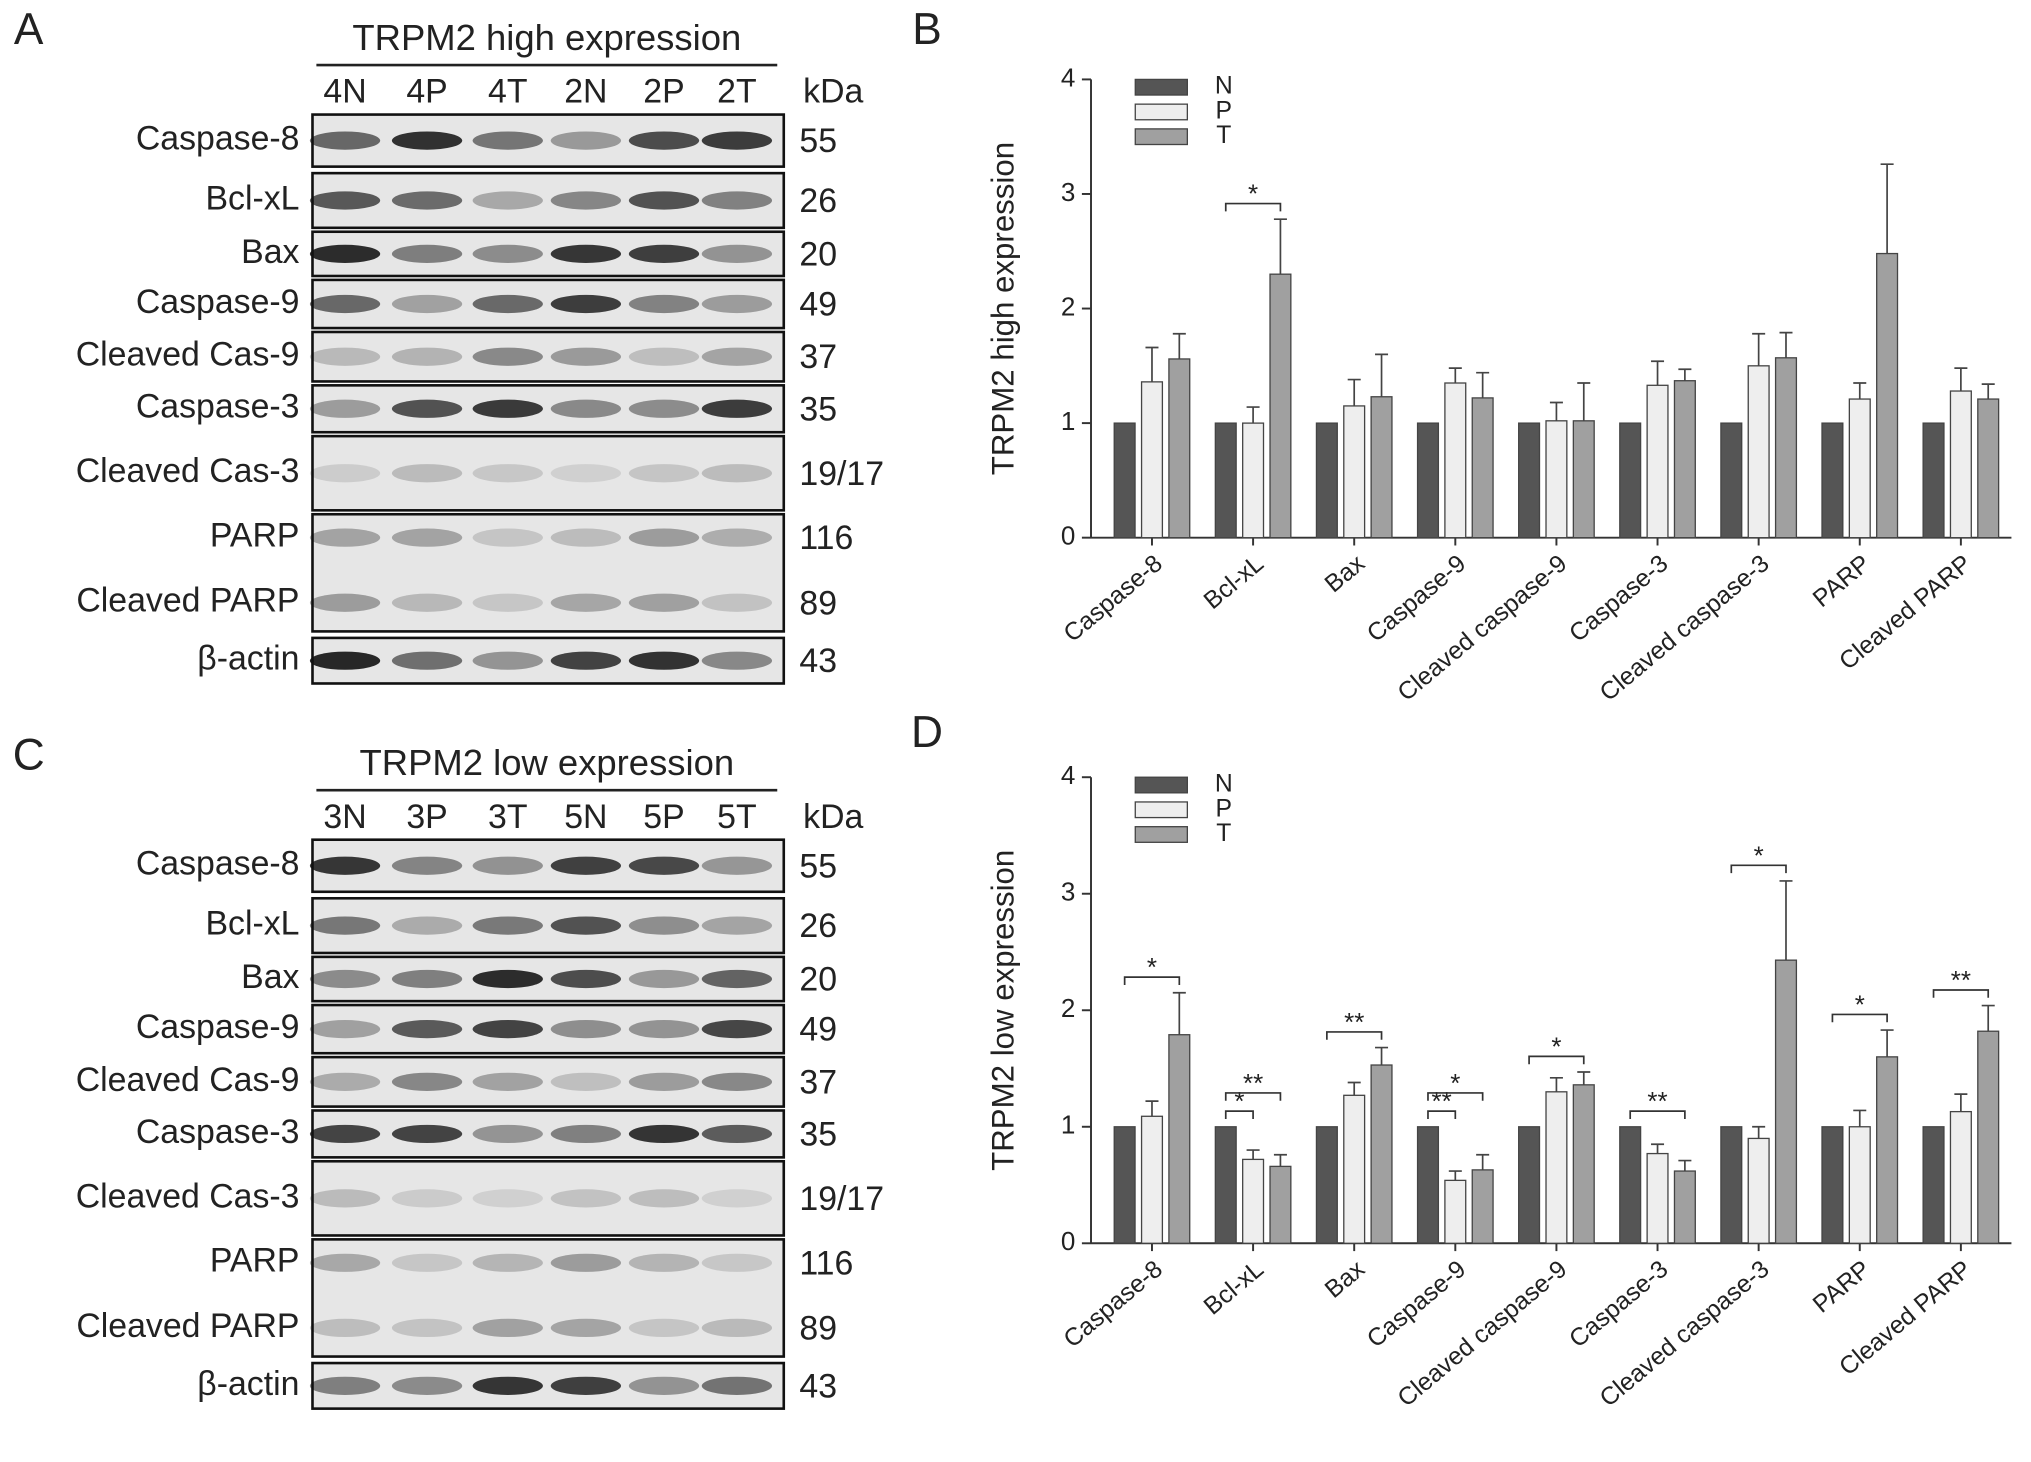  I want to click on protein-label: Bcl-xL, so click(252, 924).